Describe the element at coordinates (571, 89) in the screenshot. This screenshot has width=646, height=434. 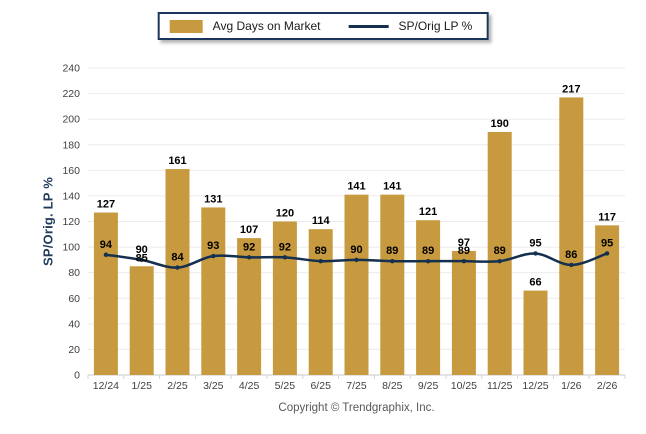
I see `bar-value-label: 217` at that location.